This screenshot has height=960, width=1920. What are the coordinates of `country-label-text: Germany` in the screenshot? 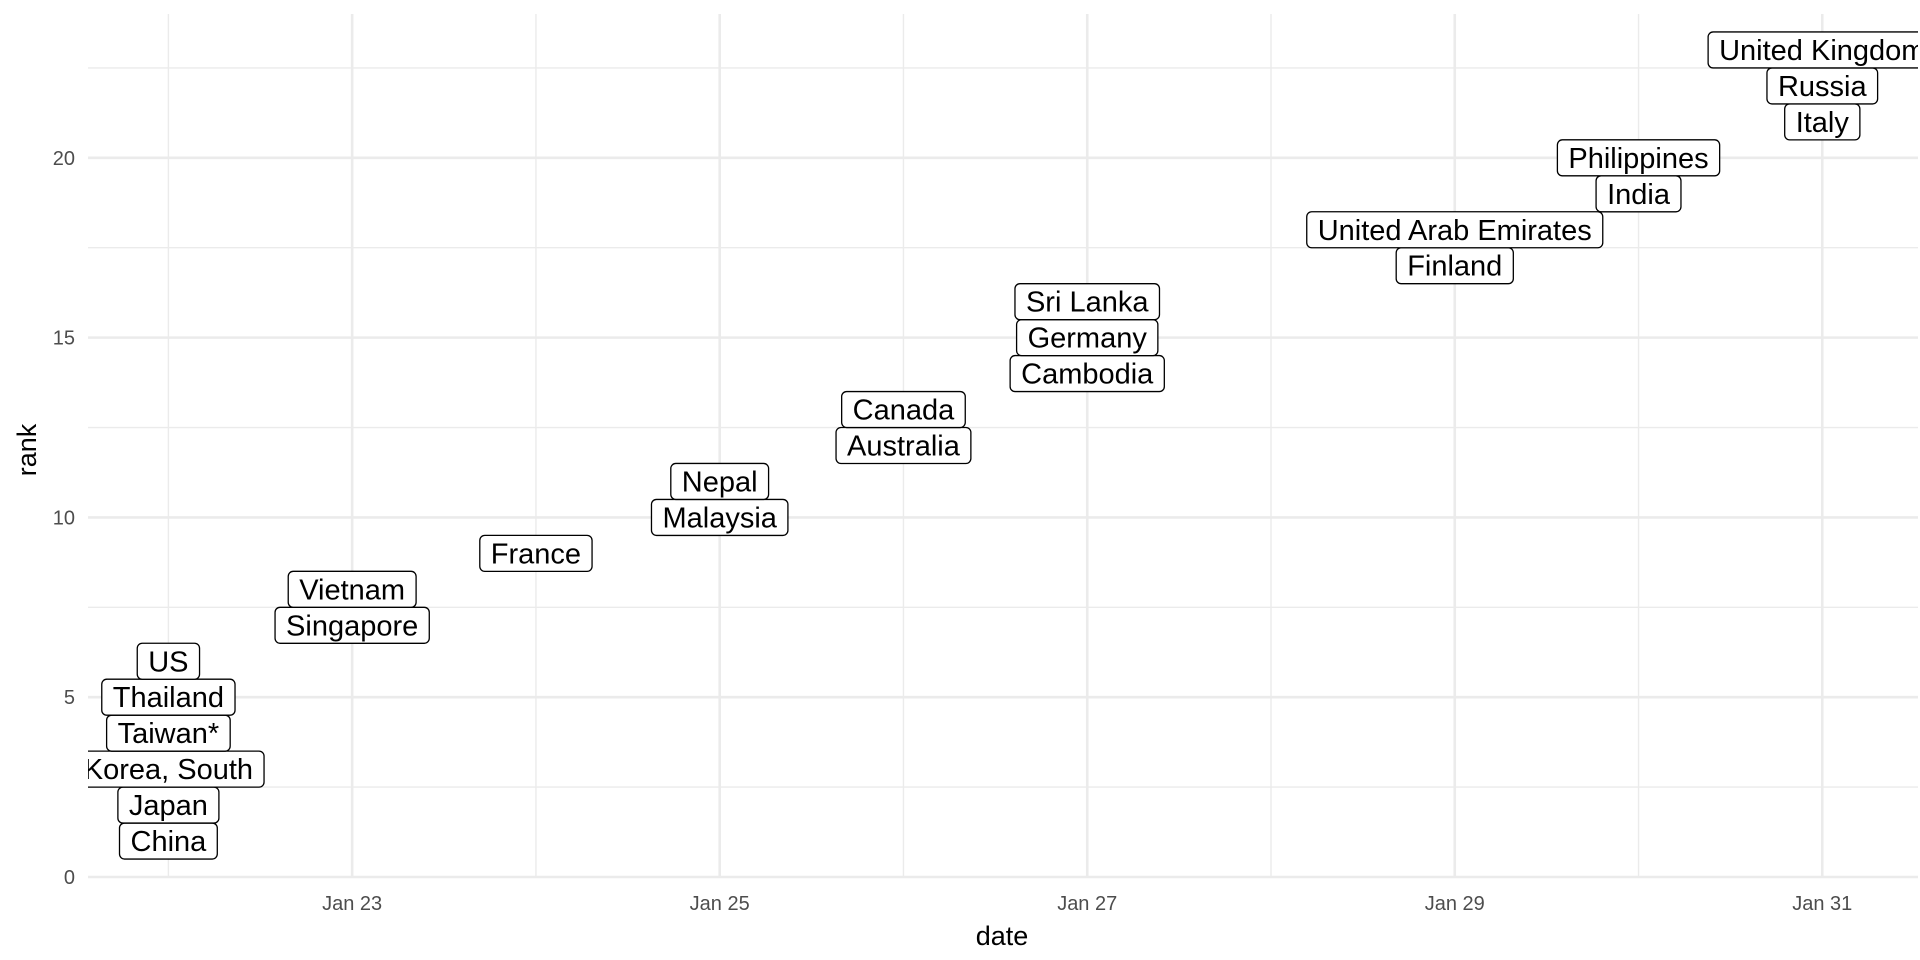 It's located at (1088, 339).